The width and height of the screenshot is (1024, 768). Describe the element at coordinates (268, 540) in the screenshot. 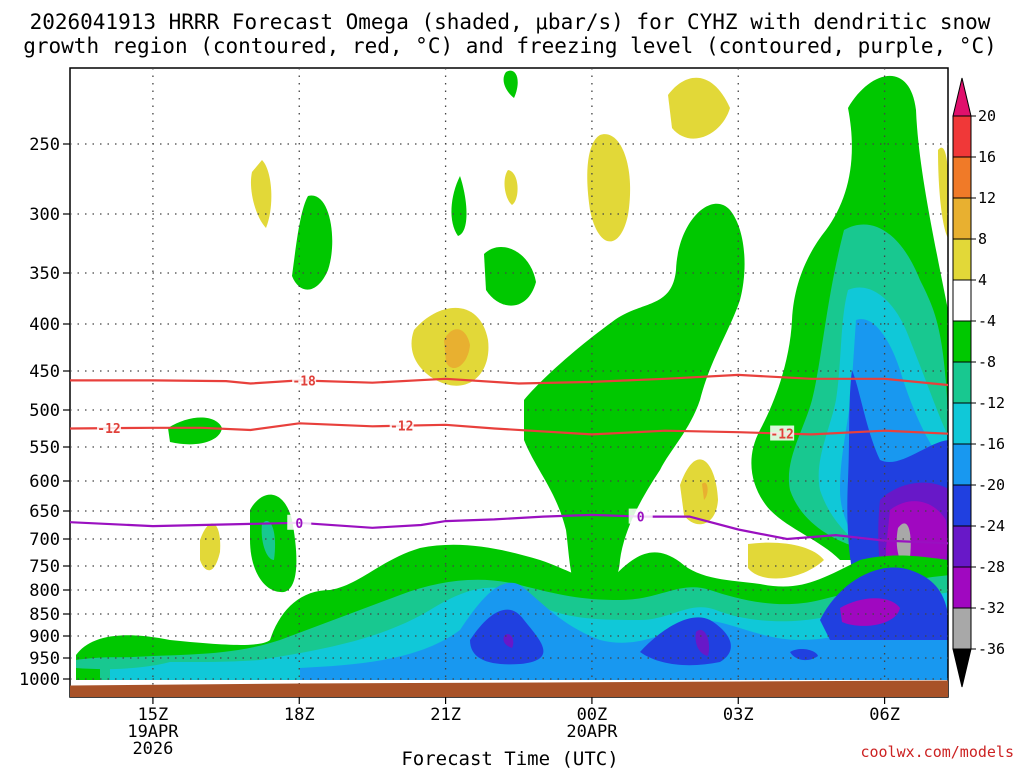

I see `omega-blob-teal` at that location.